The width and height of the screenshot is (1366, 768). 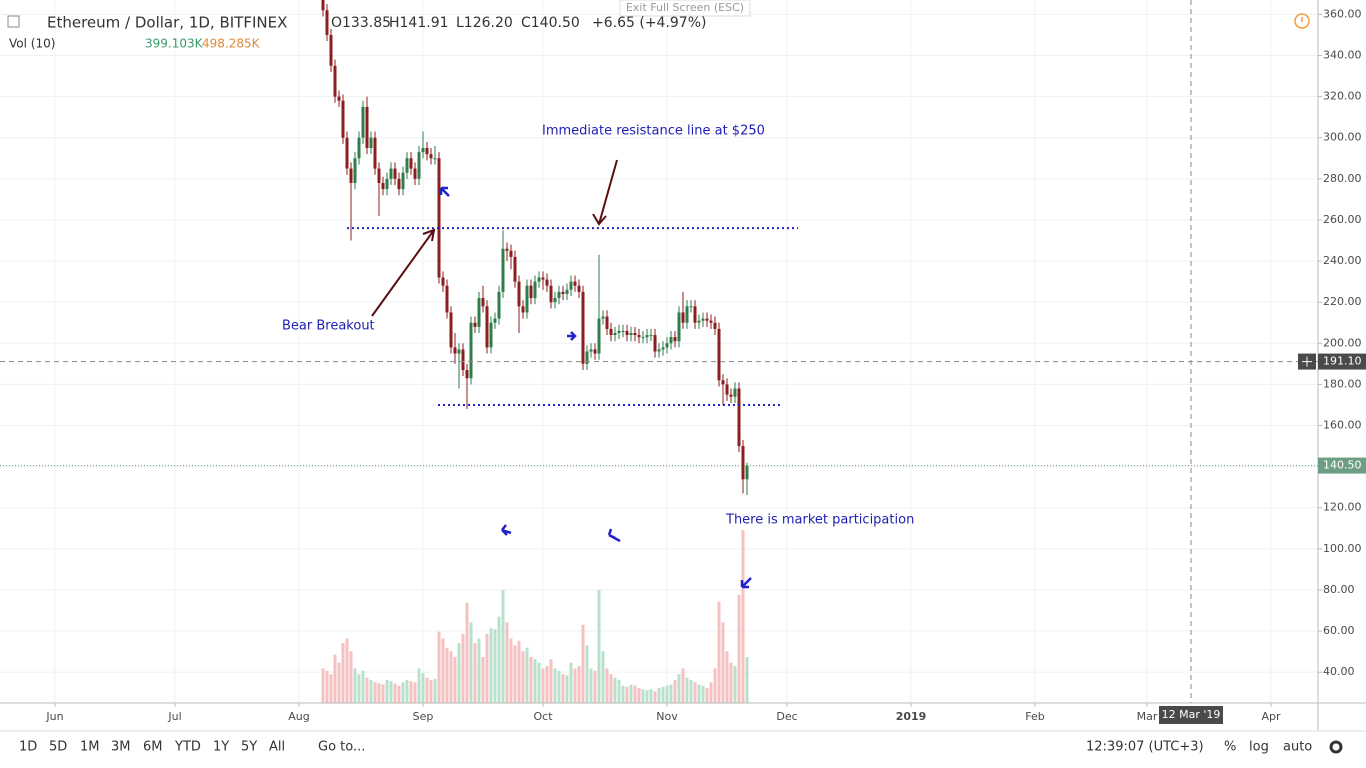 What do you see at coordinates (58, 747) in the screenshot?
I see `range-button: 5D` at bounding box center [58, 747].